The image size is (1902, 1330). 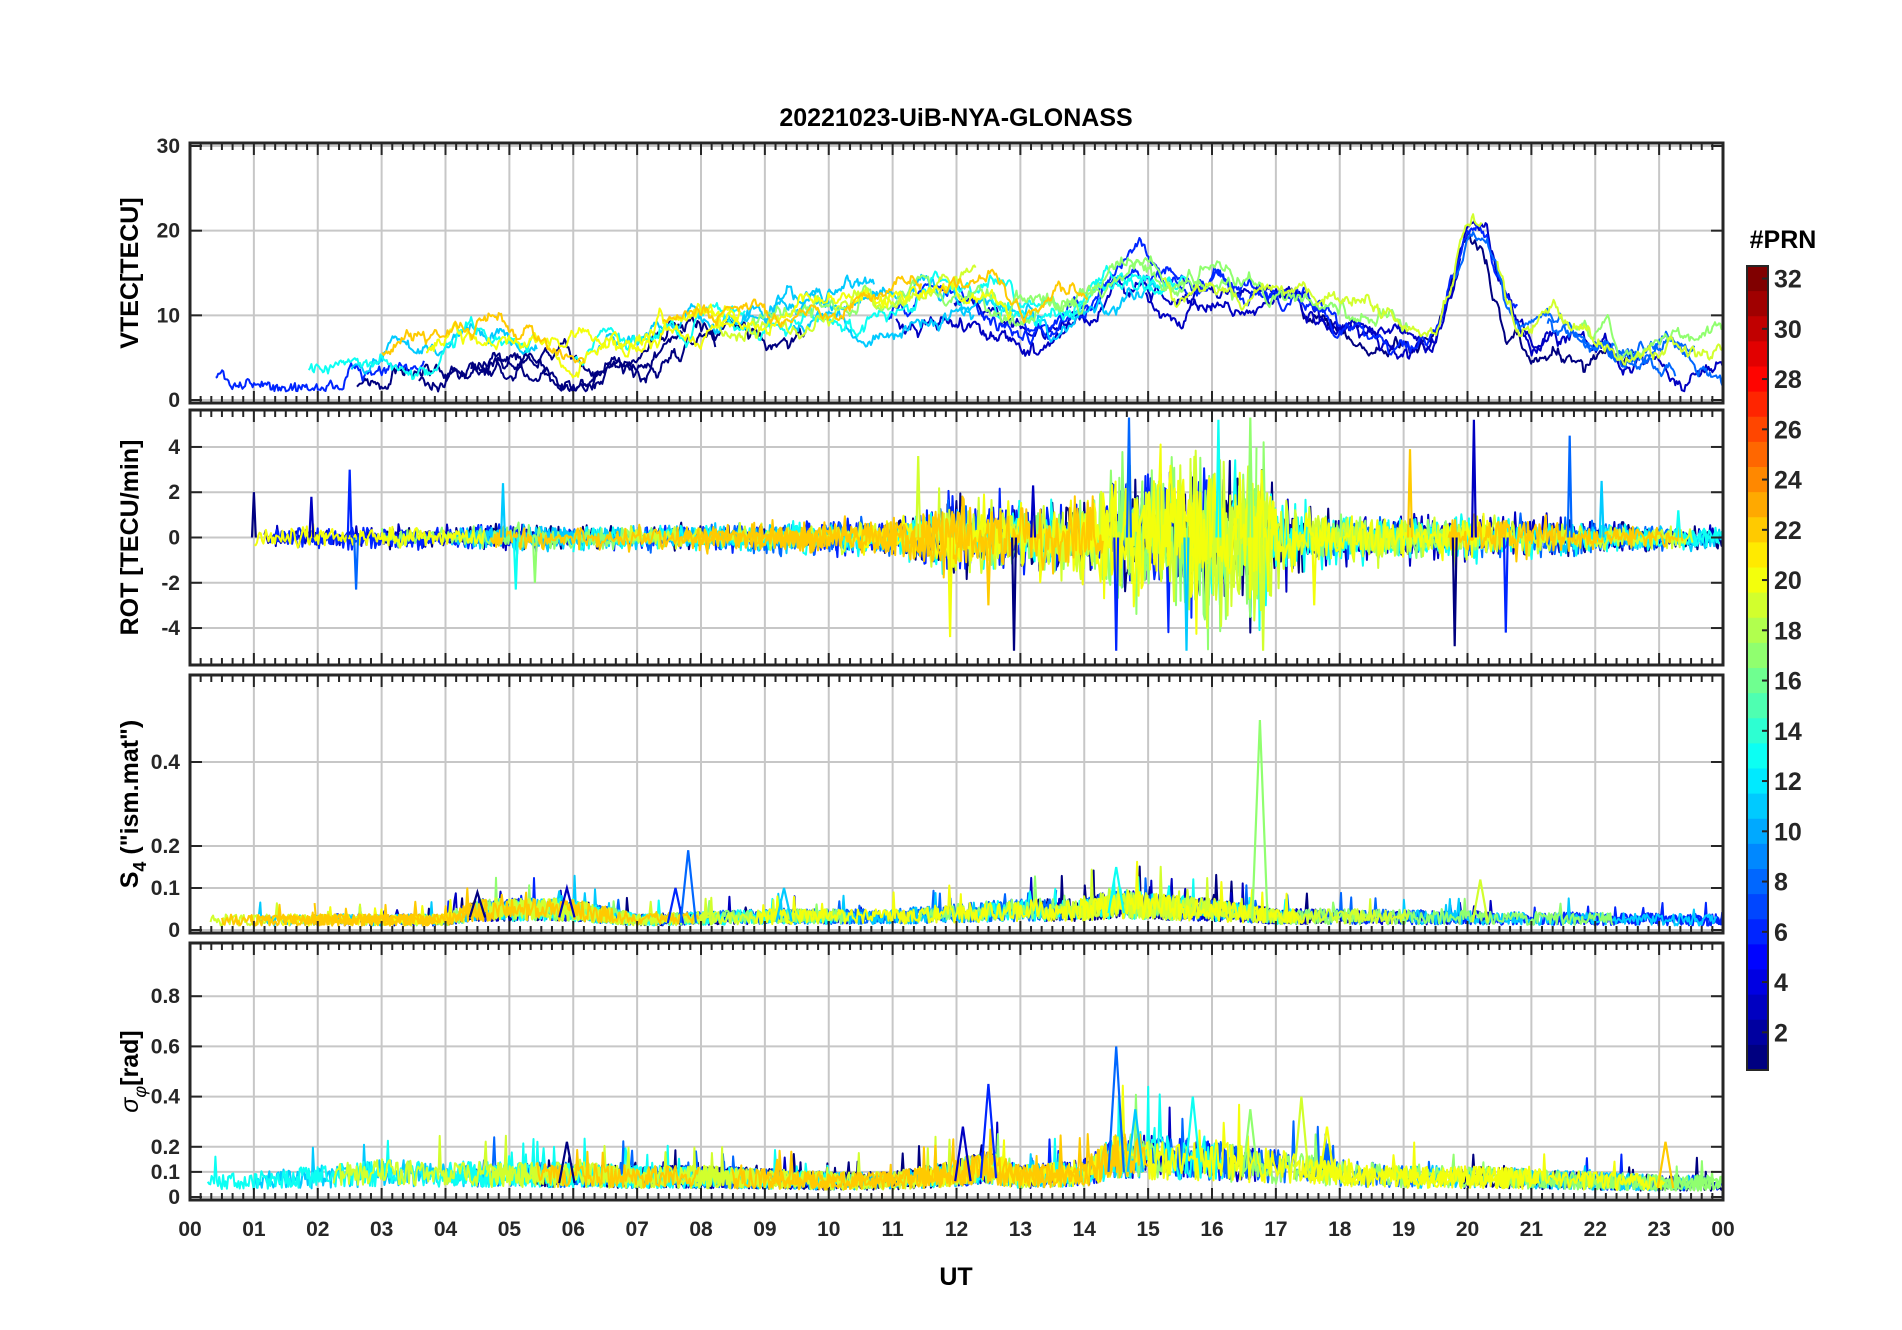 I want to click on x-tick-label: 14, so click(x=1085, y=1229).